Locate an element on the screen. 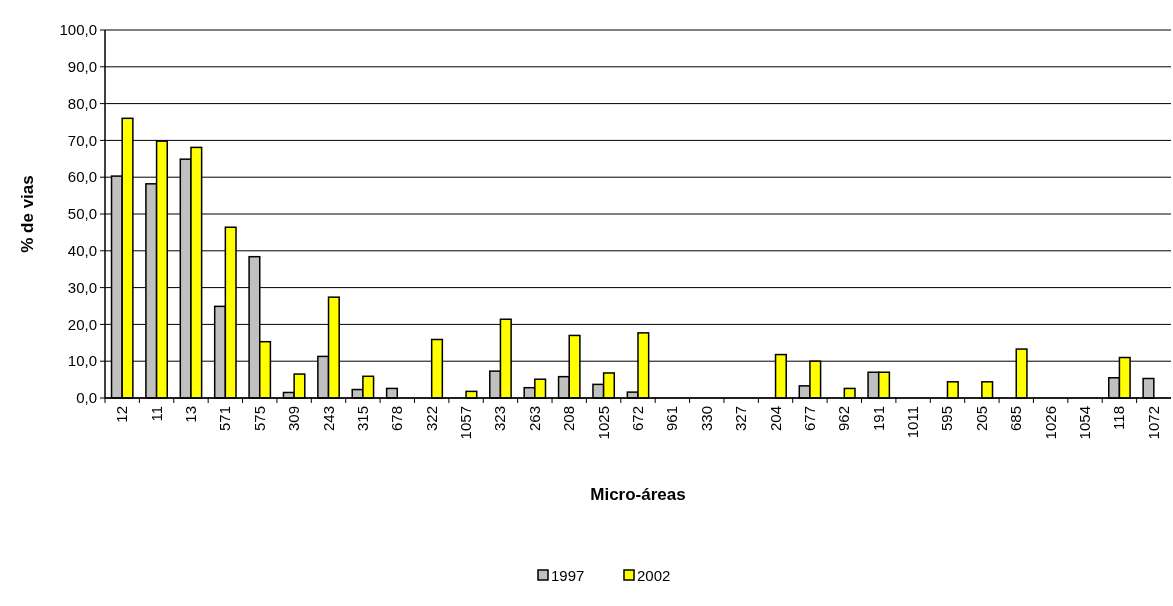 This screenshot has width=1173, height=606. x-tick-label: 205 is located at coordinates (981, 419).